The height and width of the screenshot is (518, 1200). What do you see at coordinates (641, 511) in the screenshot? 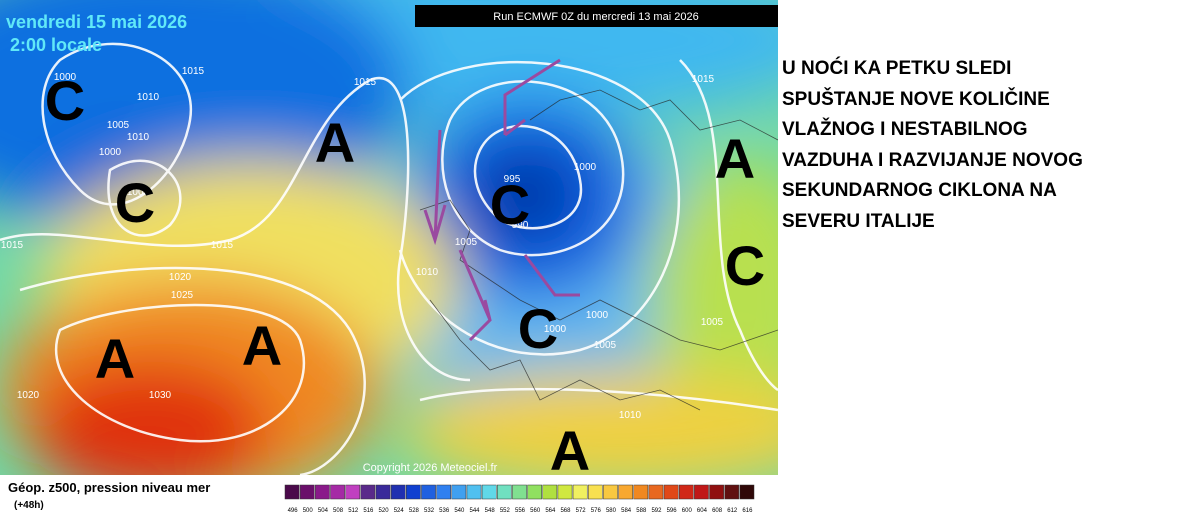
I see `colorbar-label: 588` at bounding box center [641, 511].